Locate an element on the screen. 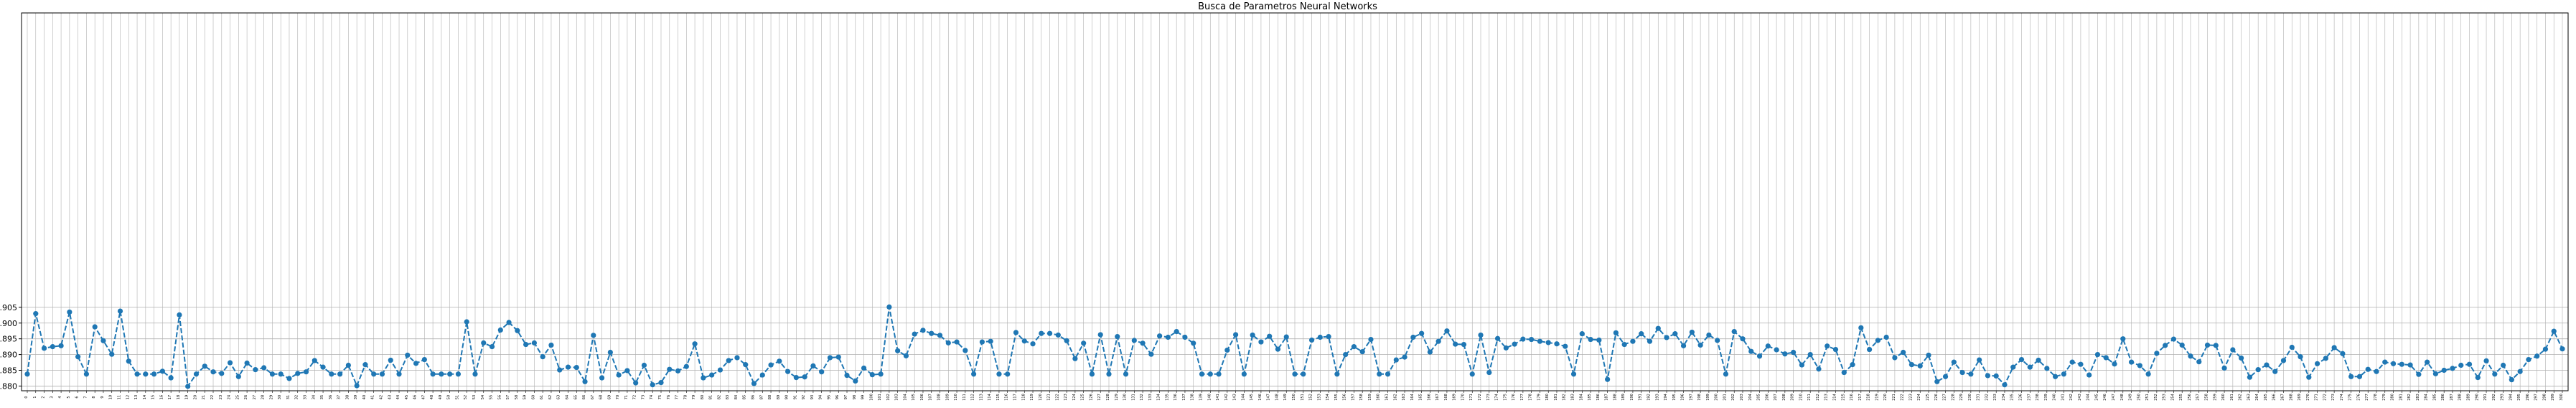 The image size is (2576, 408). x-tick-label: 167 is located at coordinates (1438, 397).